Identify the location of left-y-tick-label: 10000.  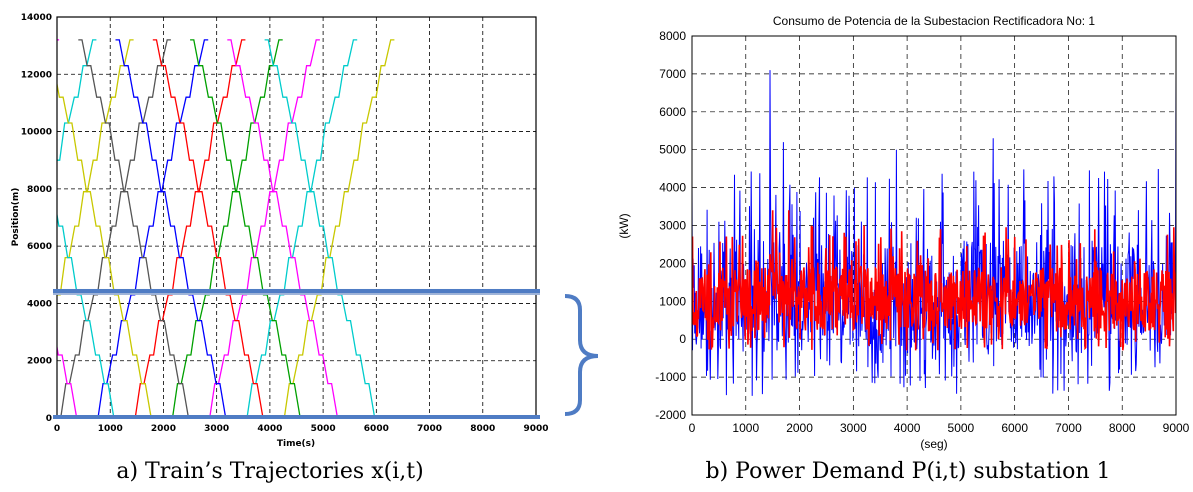
(36, 133).